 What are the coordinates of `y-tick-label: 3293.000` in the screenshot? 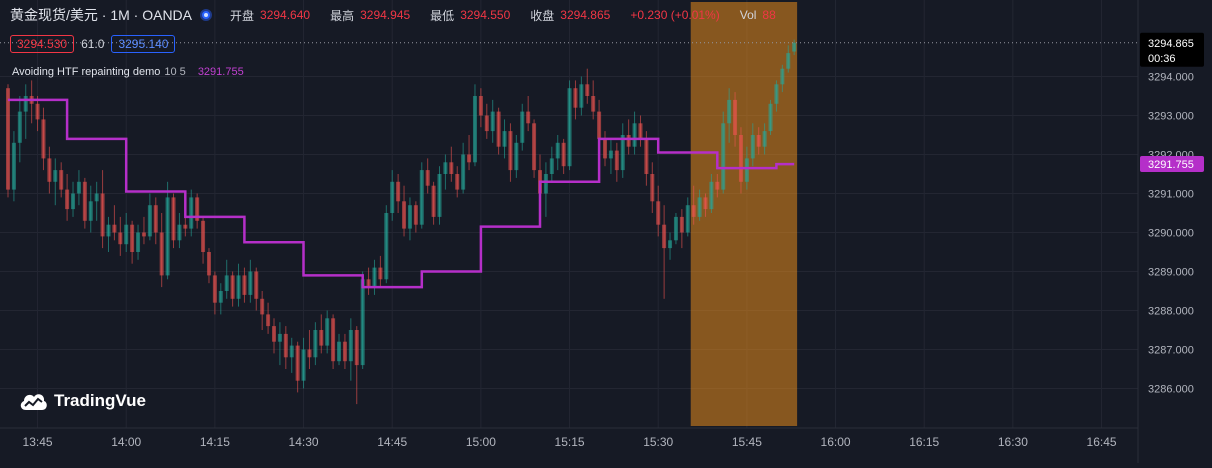 It's located at (1171, 117).